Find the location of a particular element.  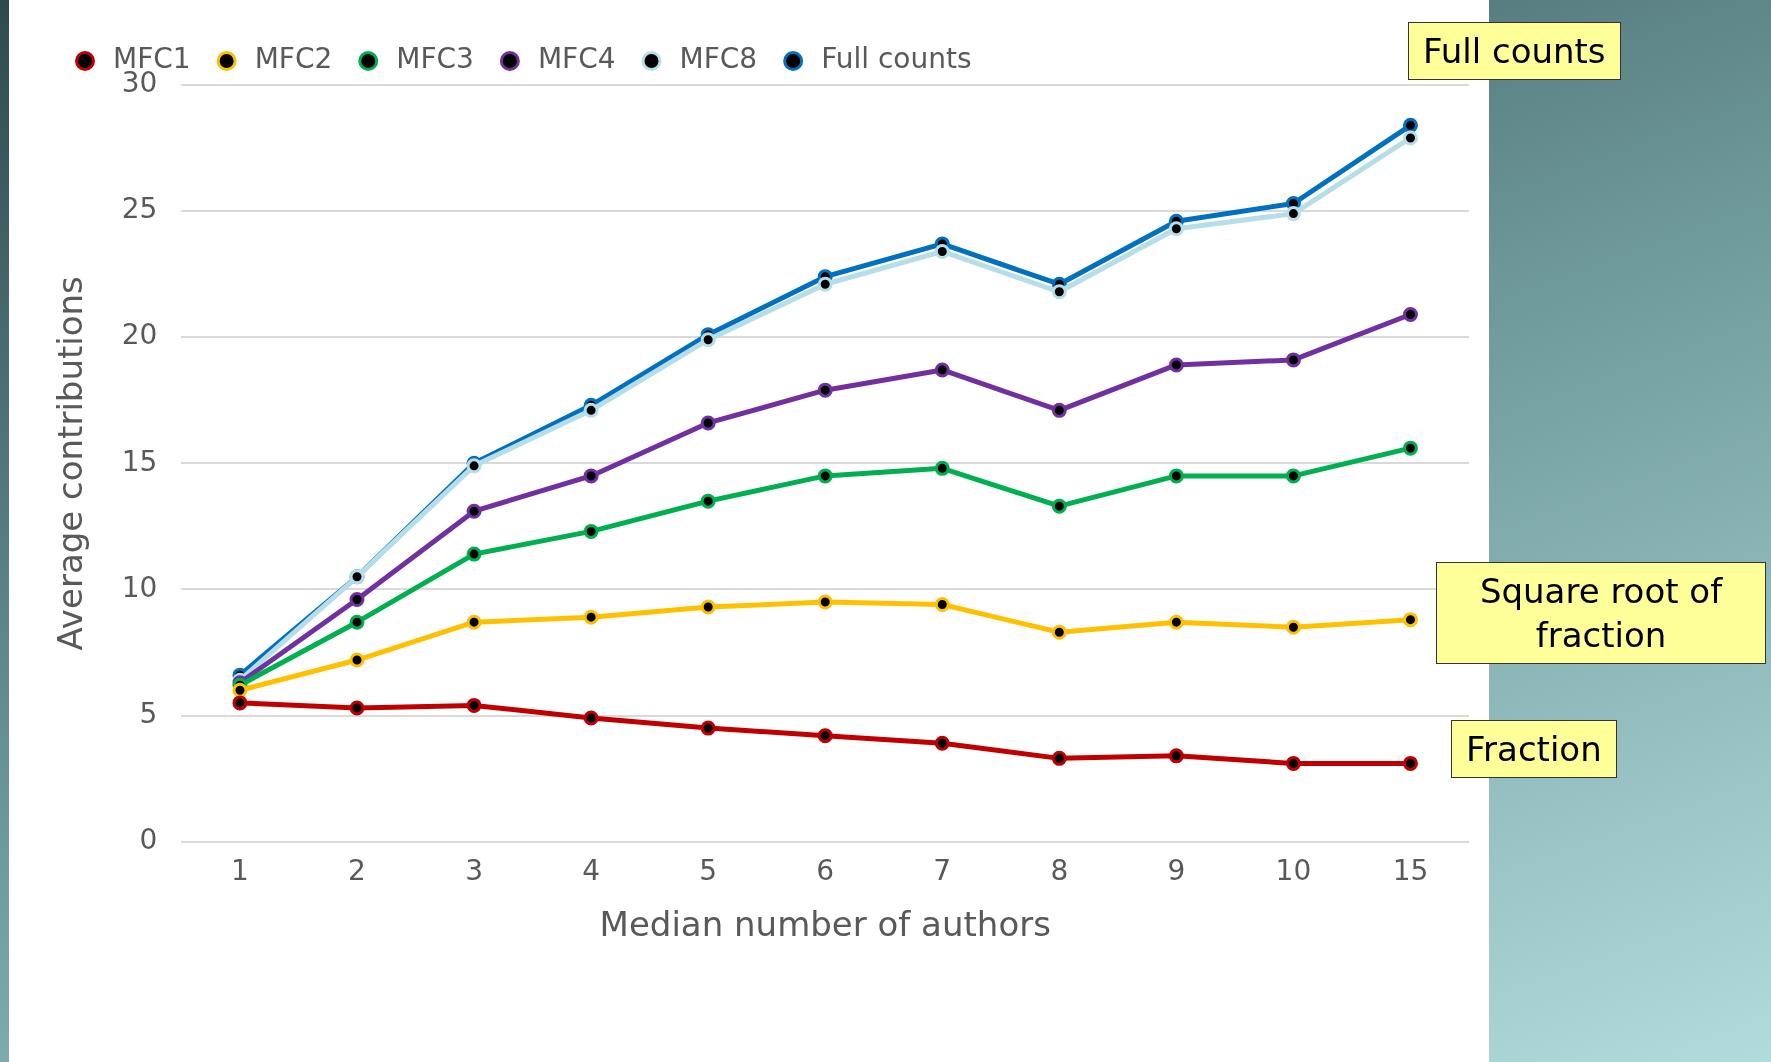

y-tick-label: 15 is located at coordinates (139, 461).